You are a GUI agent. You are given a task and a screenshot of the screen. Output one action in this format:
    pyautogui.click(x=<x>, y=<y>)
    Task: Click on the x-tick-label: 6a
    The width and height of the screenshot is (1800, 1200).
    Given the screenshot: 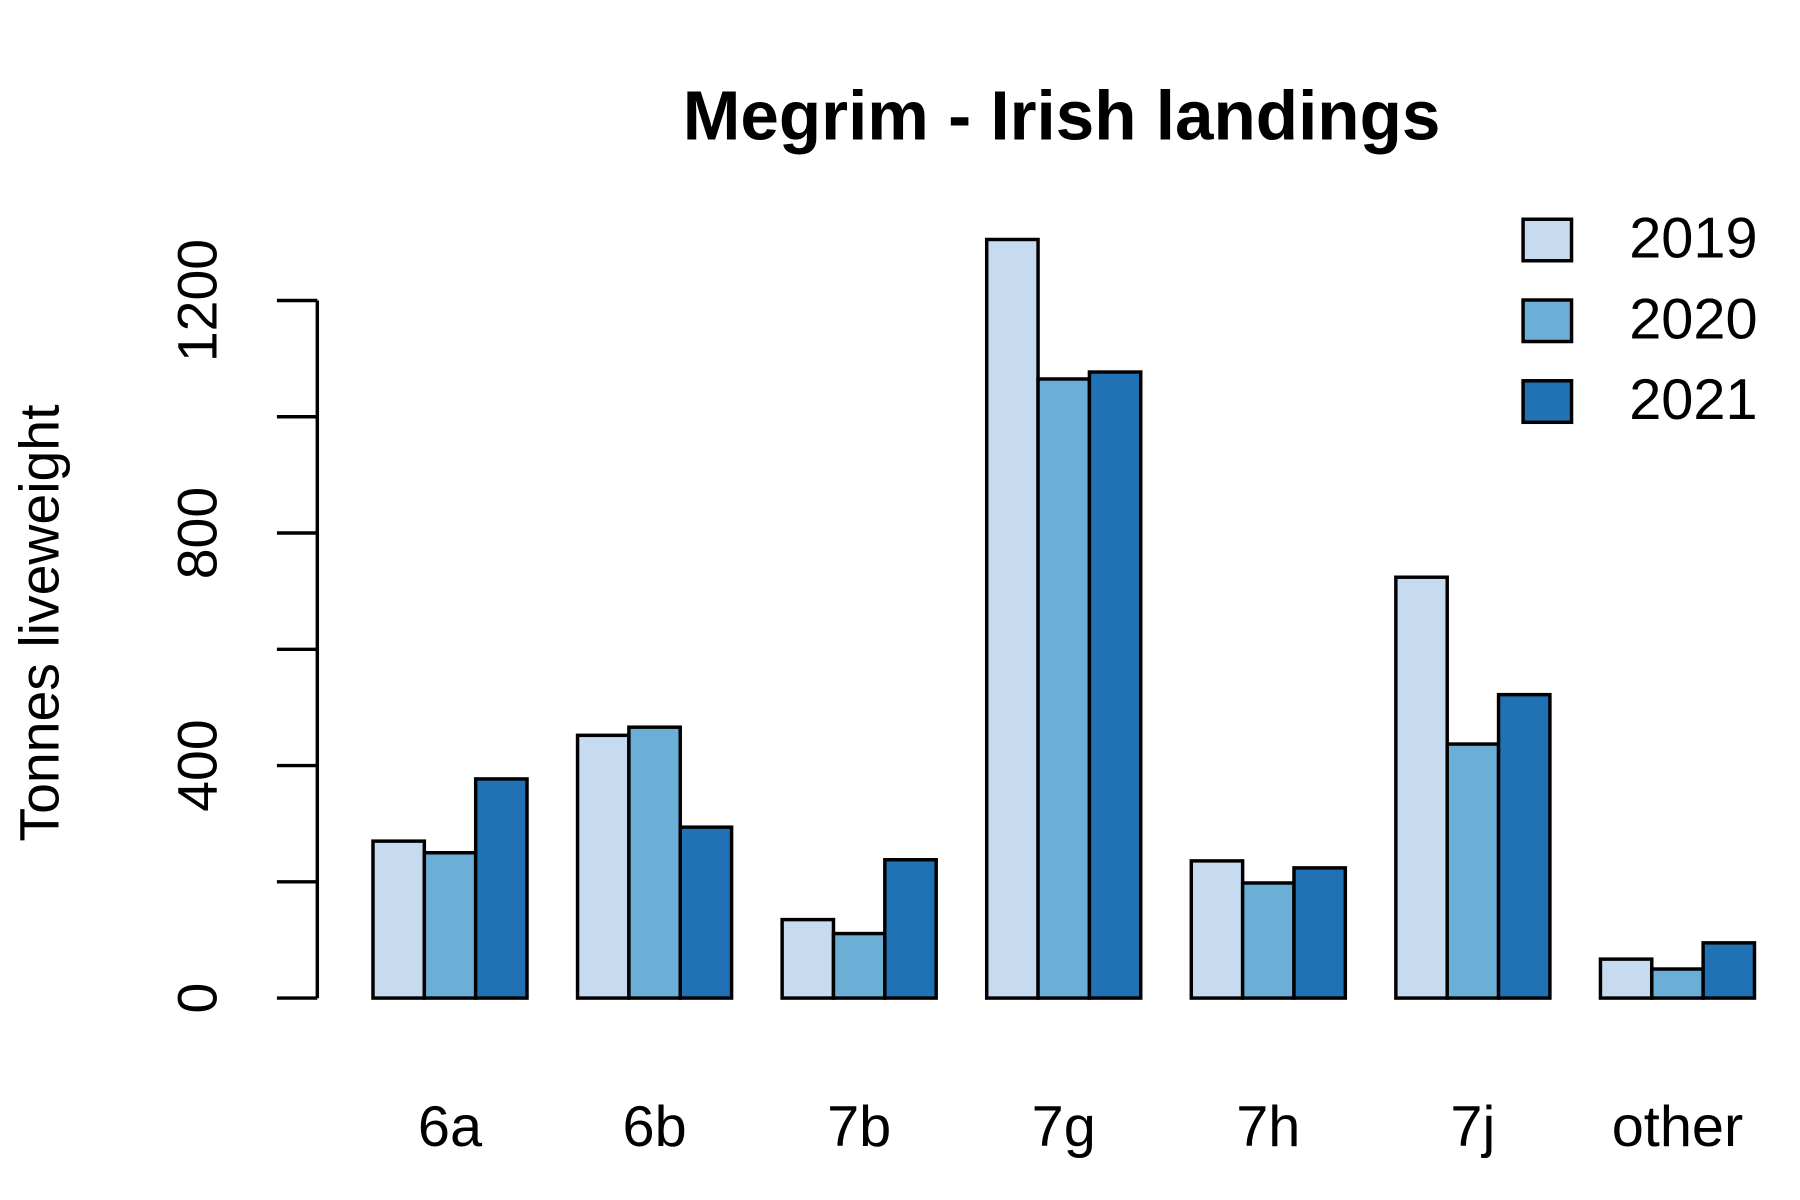 What is the action you would take?
    pyautogui.click(x=450, y=1127)
    